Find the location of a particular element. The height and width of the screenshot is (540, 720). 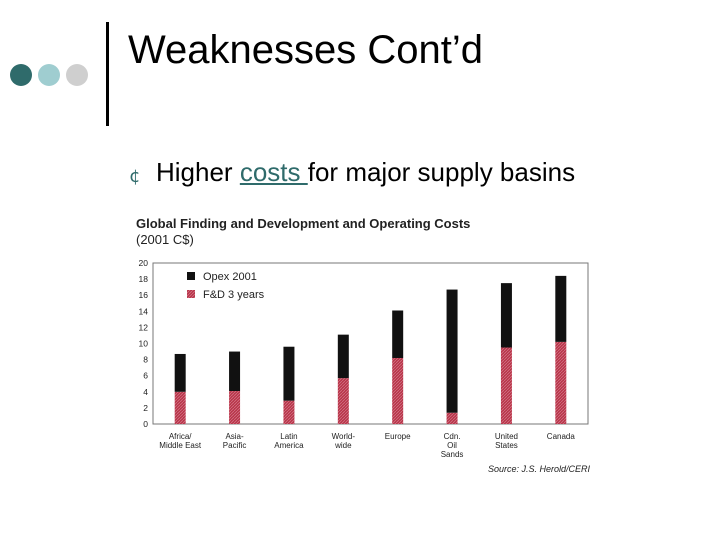

bullet-suffix: for major supply basins is located at coordinates (441, 172).